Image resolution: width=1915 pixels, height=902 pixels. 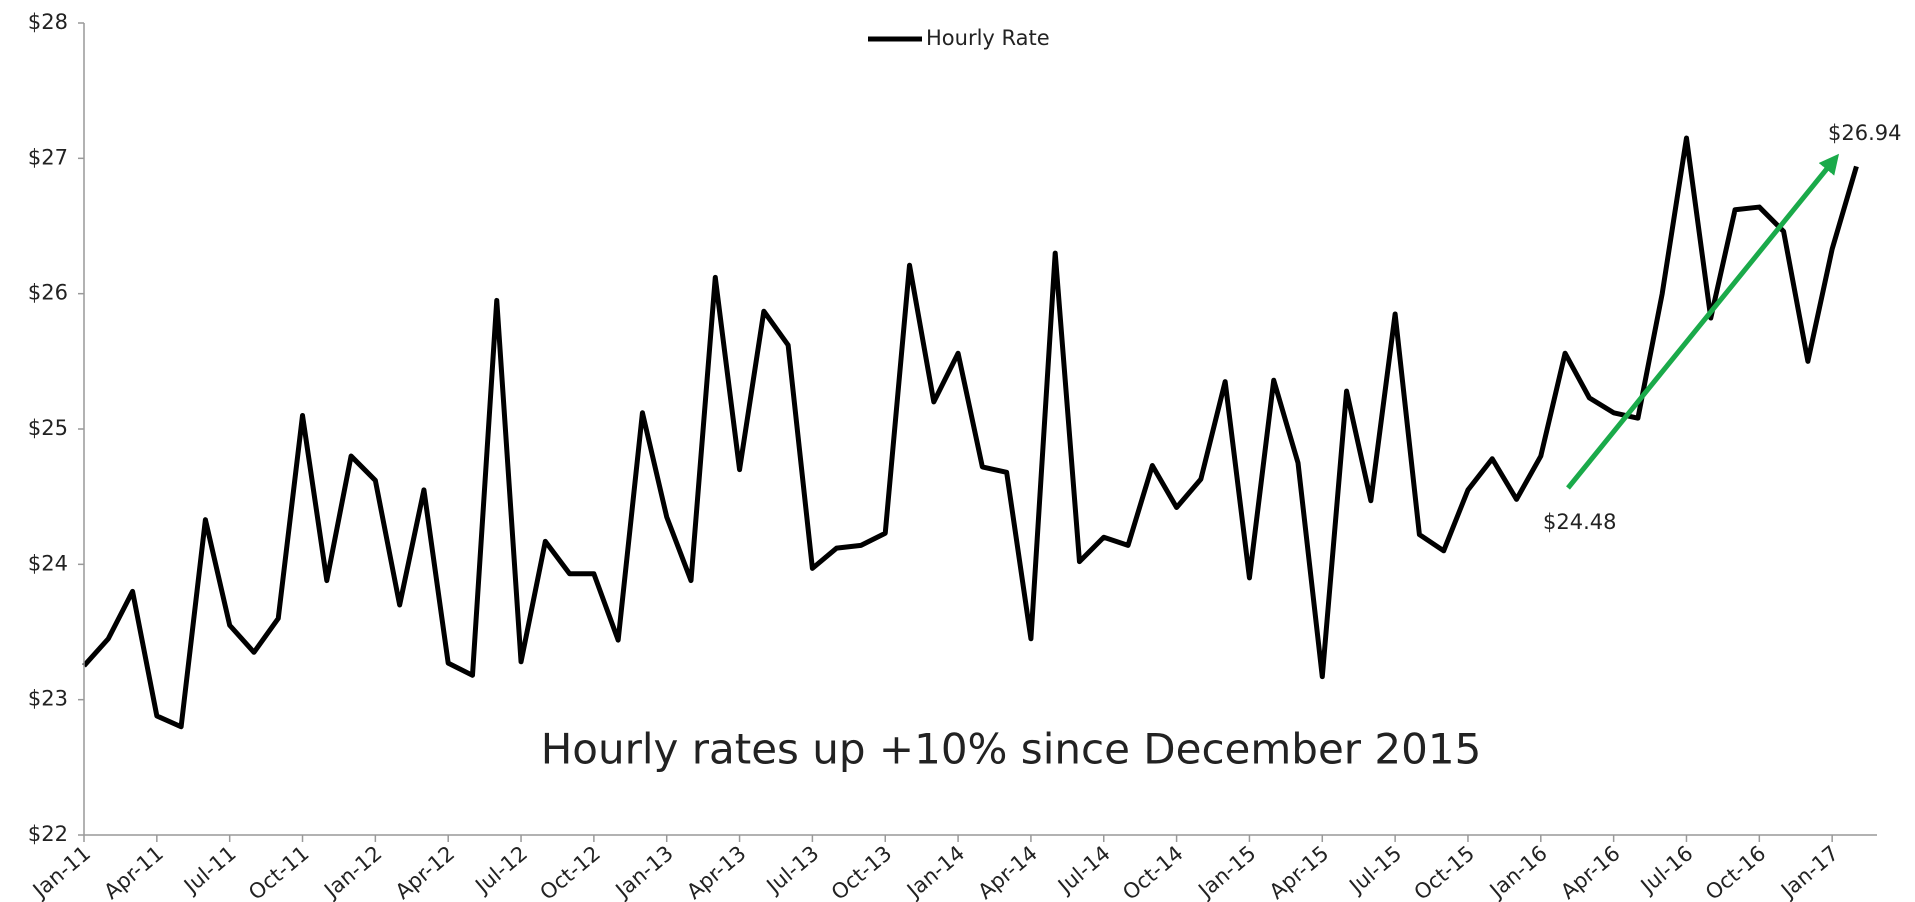 What do you see at coordinates (935, 871) in the screenshot?
I see `x-tick-label: Jan-14` at bounding box center [935, 871].